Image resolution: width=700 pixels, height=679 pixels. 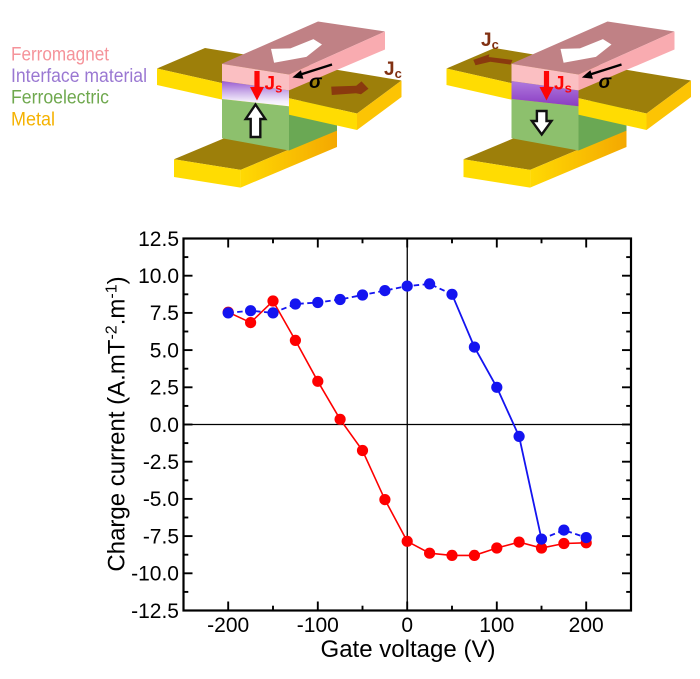 I want to click on svg-text: Metal, so click(x=33, y=119).